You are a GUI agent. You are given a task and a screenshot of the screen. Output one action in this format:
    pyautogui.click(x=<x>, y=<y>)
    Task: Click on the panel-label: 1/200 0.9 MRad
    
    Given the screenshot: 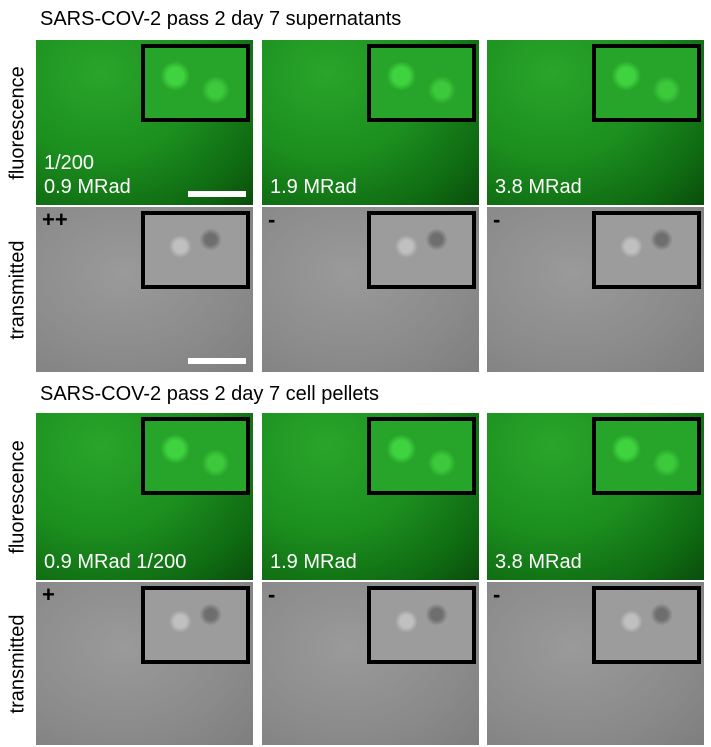 What is the action you would take?
    pyautogui.click(x=87, y=175)
    